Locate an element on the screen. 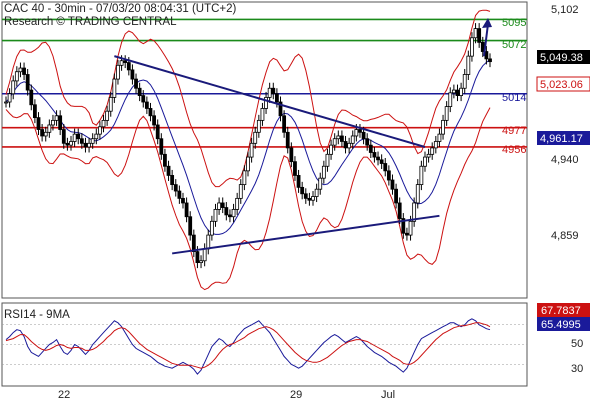  rsi-title: RSI14 - 9MA is located at coordinates (37, 315).